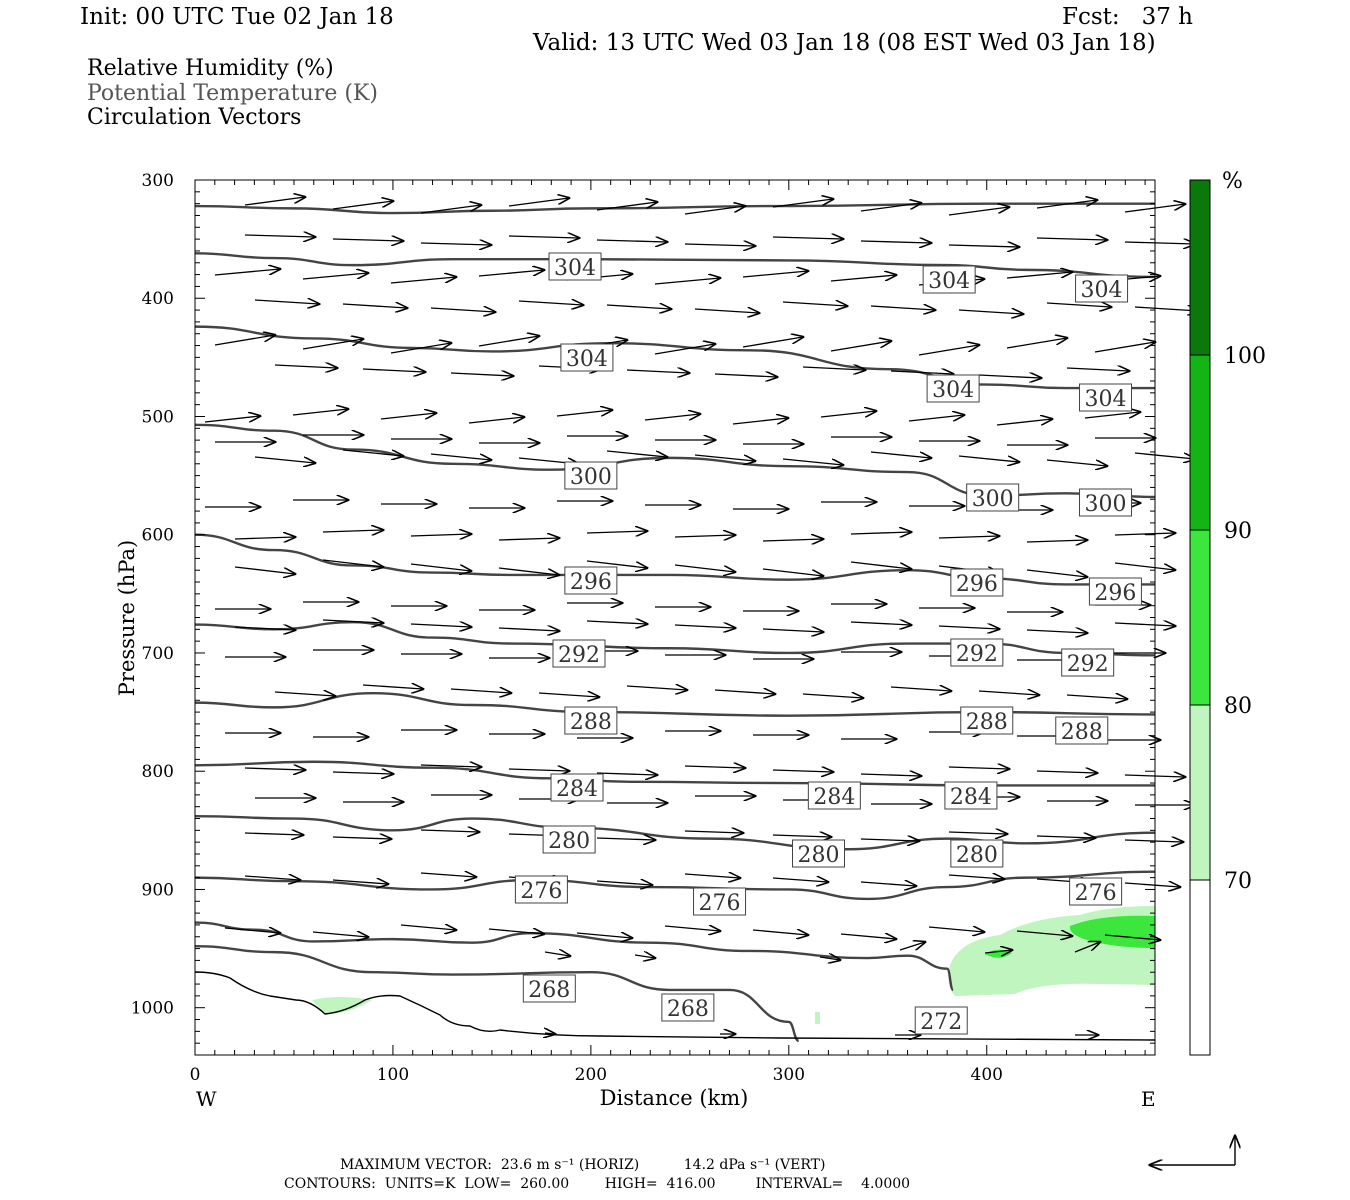 This screenshot has height=1200, width=1350. I want to click on svg-text: 304, so click(1106, 399).